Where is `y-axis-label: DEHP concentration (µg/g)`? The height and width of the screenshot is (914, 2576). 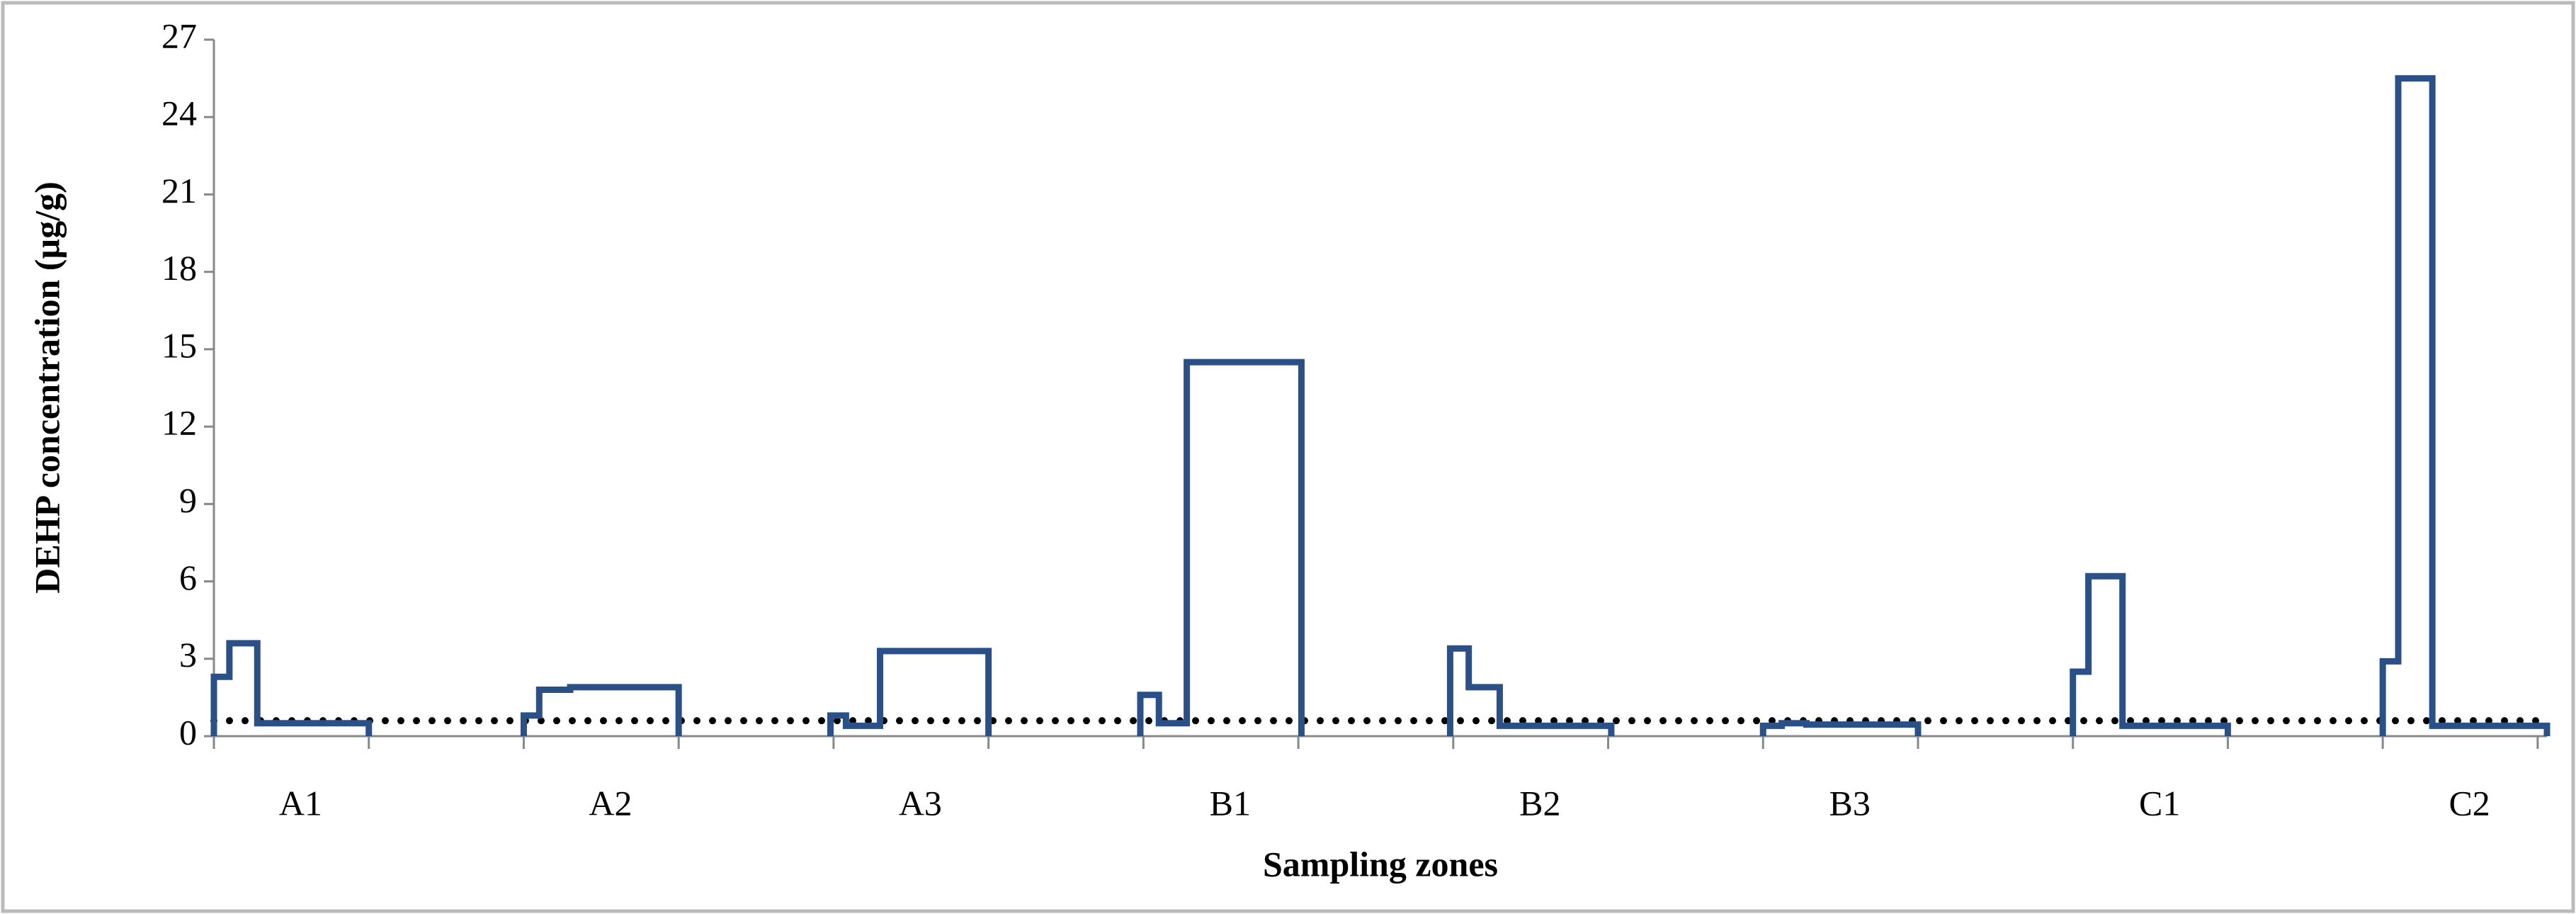 y-axis-label: DEHP concentration (µg/g) is located at coordinates (47, 387).